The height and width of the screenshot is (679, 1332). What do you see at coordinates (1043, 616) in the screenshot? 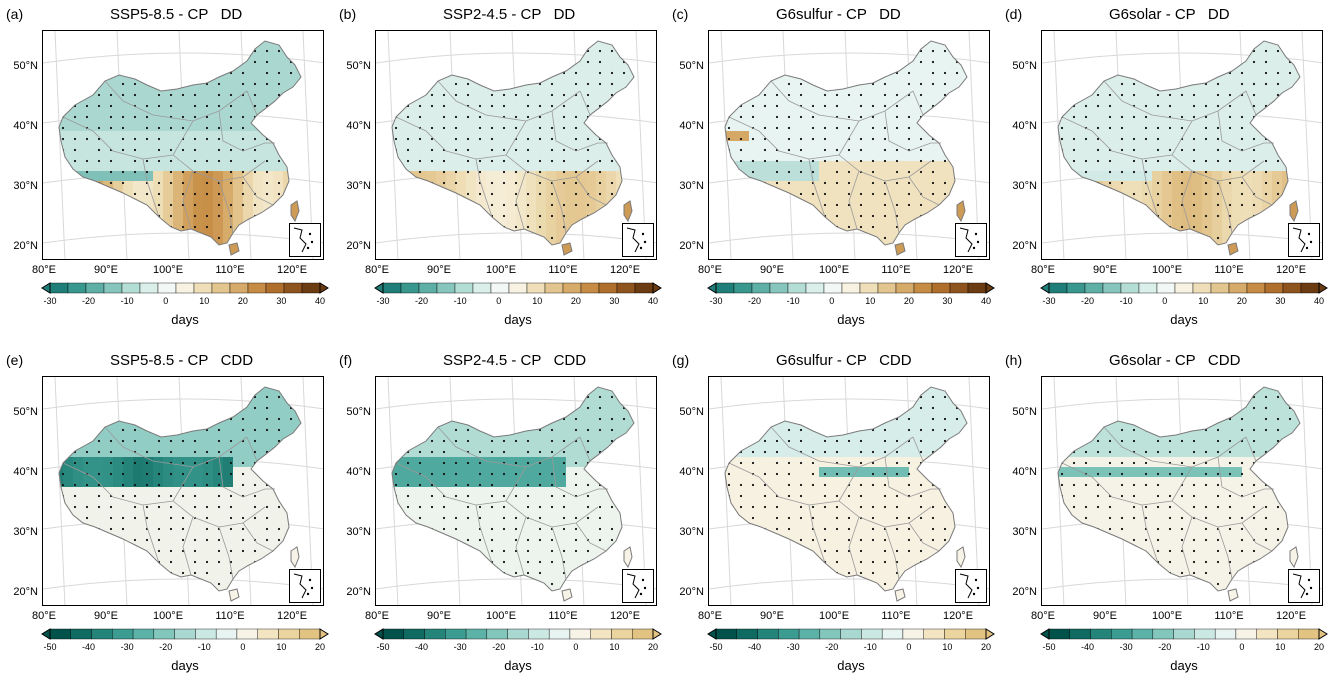
I see `lon-label: 80°E` at bounding box center [1043, 616].